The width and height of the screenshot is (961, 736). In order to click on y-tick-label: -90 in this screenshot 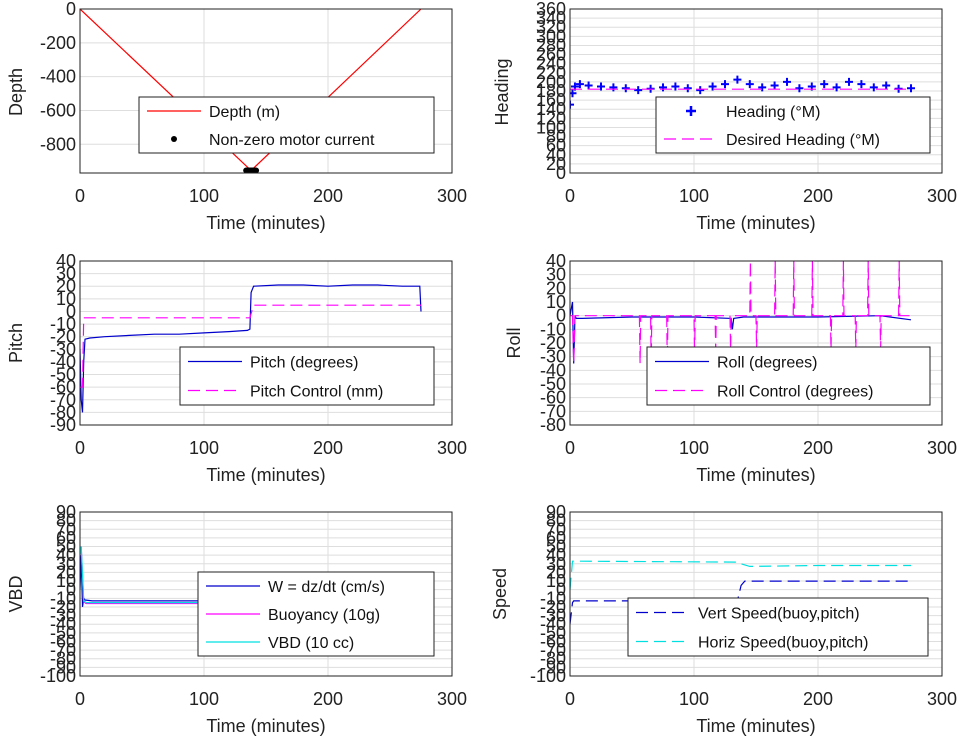, I will do `click(553, 667)`.